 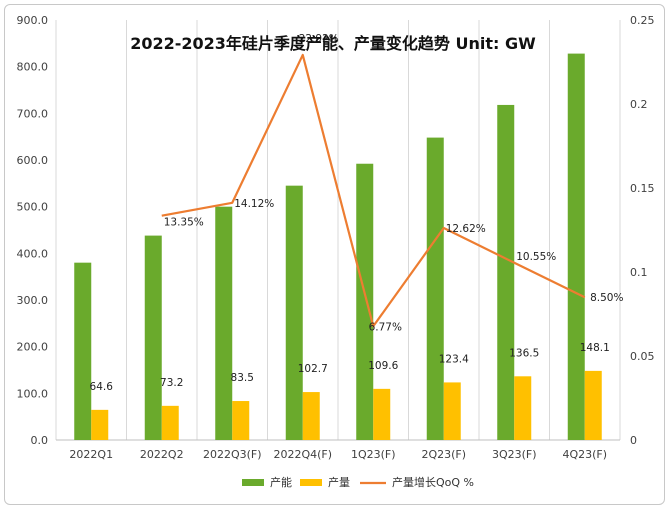 I want to click on legend-swatch-capacity, so click(x=253, y=482).